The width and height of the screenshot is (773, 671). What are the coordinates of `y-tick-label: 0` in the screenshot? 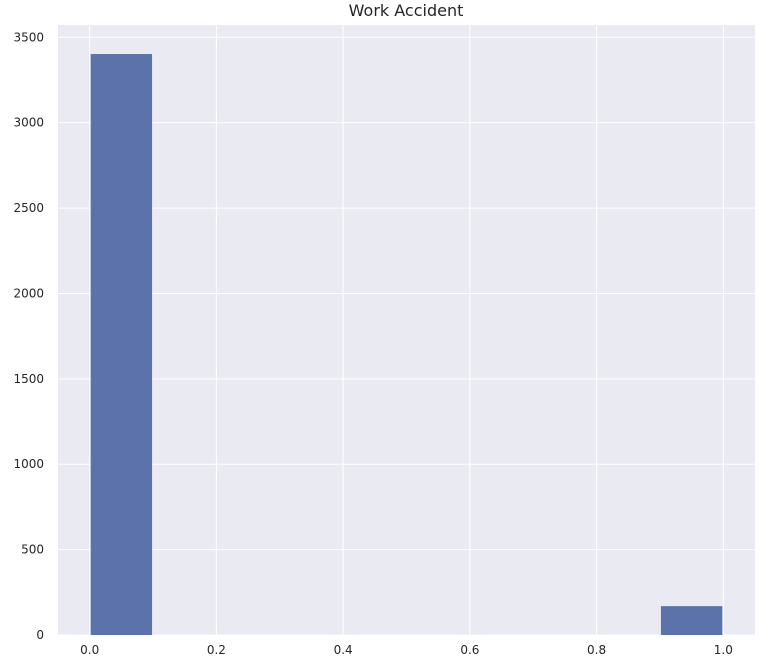 It's located at (40, 635).